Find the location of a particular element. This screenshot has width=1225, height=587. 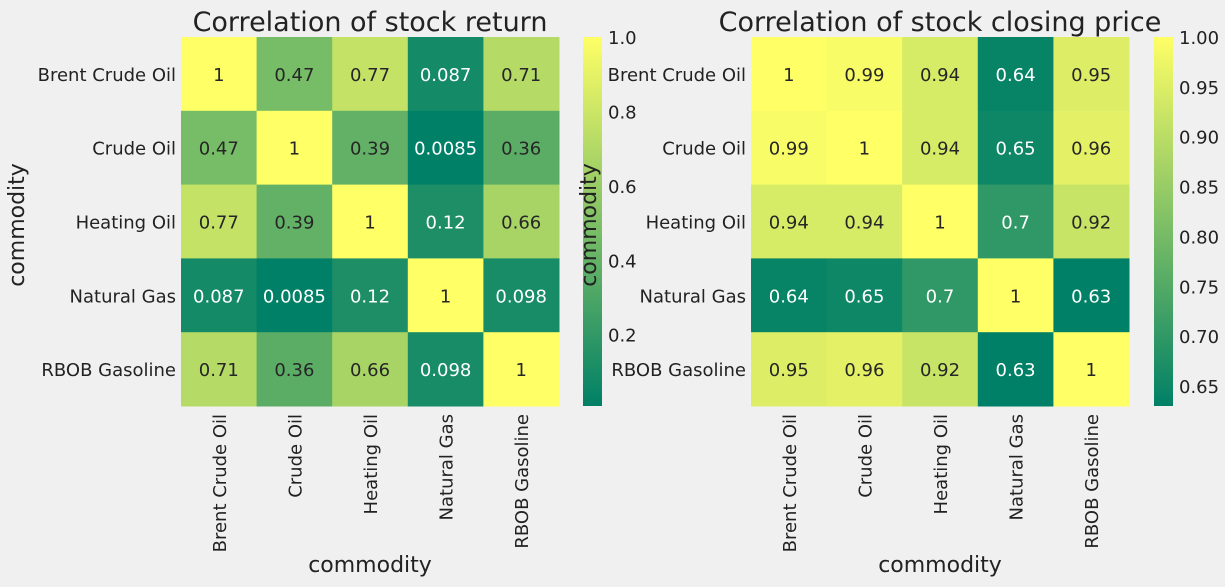

colorbar-tick-label: 0.4 is located at coordinates (622, 261).